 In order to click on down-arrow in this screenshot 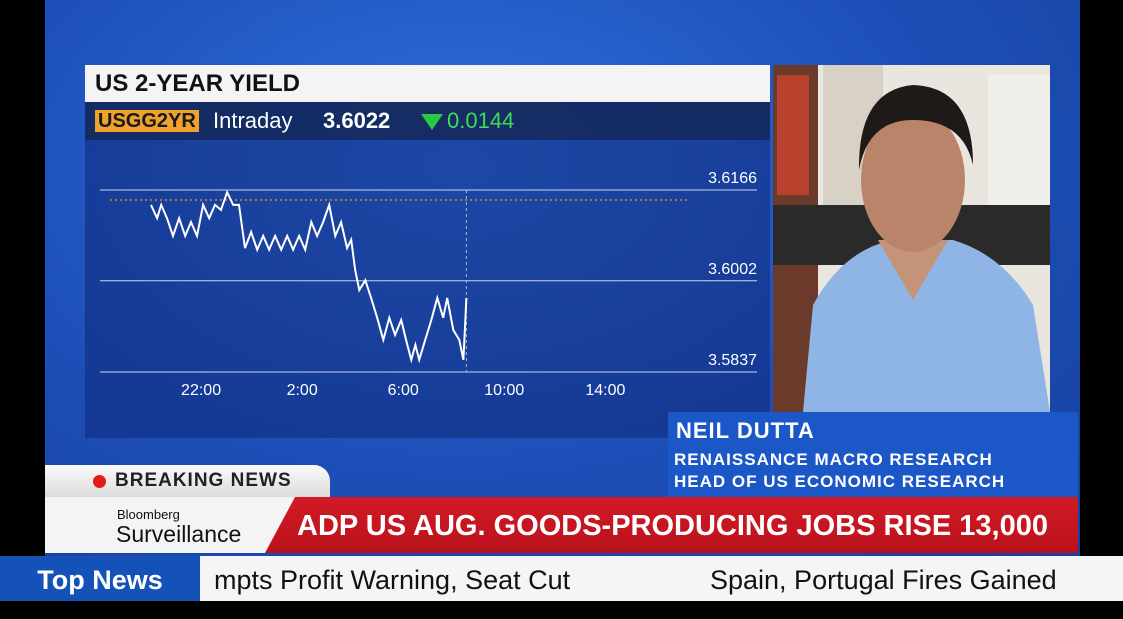, I will do `click(432, 122)`.